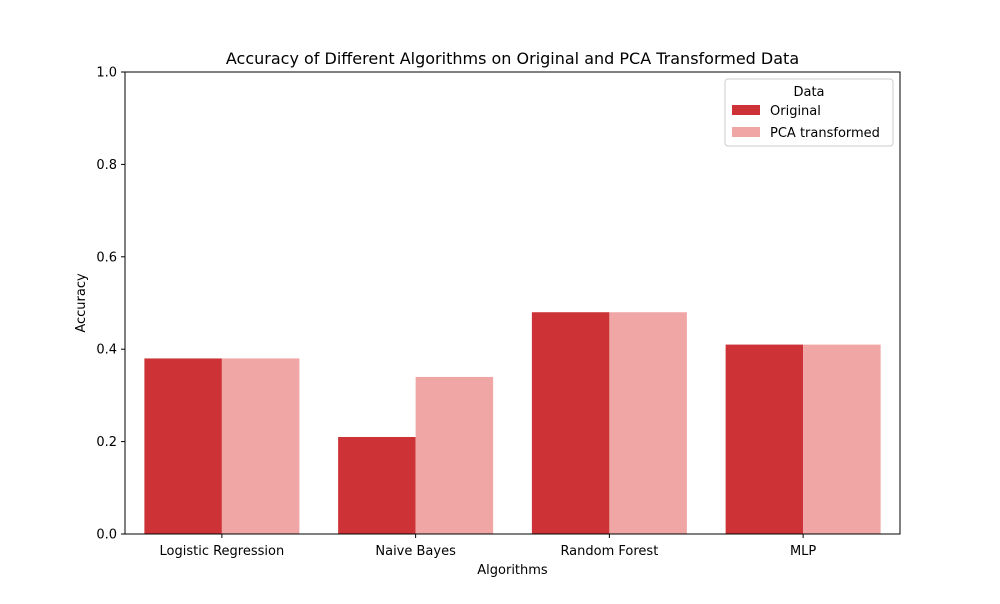 Image resolution: width=1000 pixels, height=604 pixels. I want to click on y-tick-label: 0.6, so click(106, 257).